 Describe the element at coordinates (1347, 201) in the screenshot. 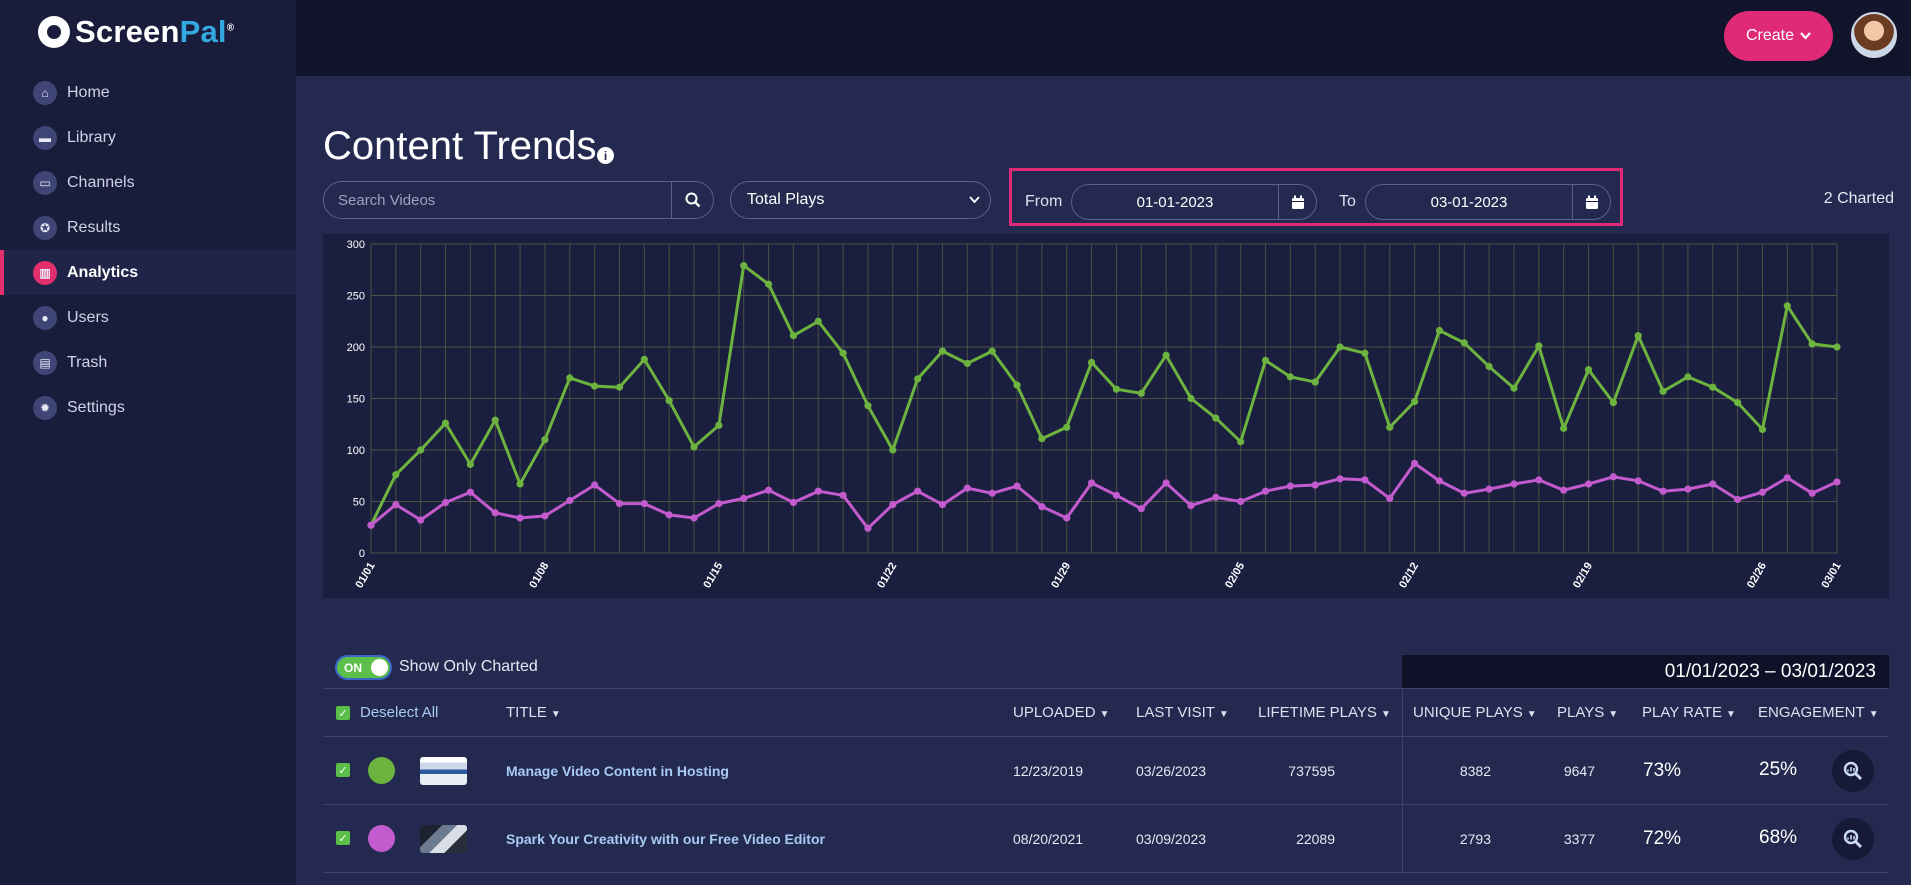

I see `to-label: To` at that location.